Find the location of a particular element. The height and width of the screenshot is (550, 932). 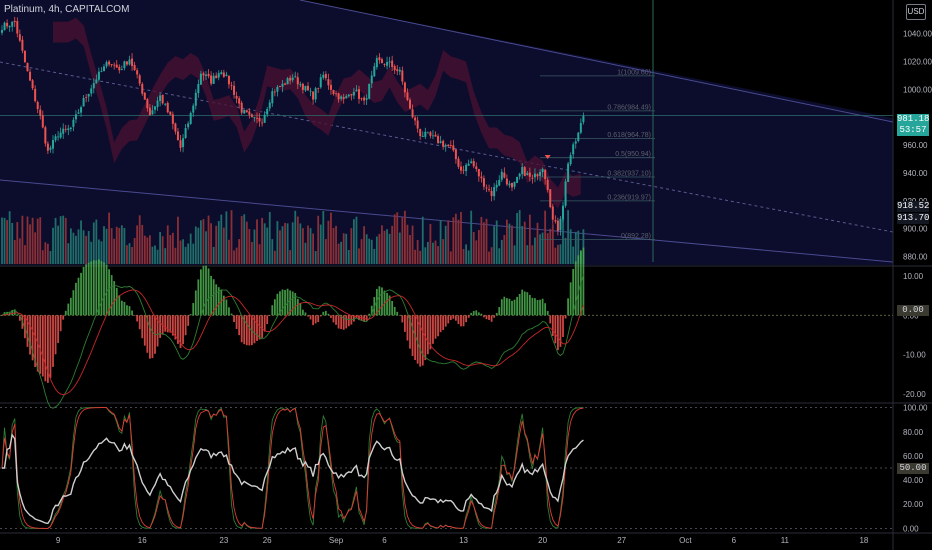

countdown-tag: 53:57 is located at coordinates (913, 130).